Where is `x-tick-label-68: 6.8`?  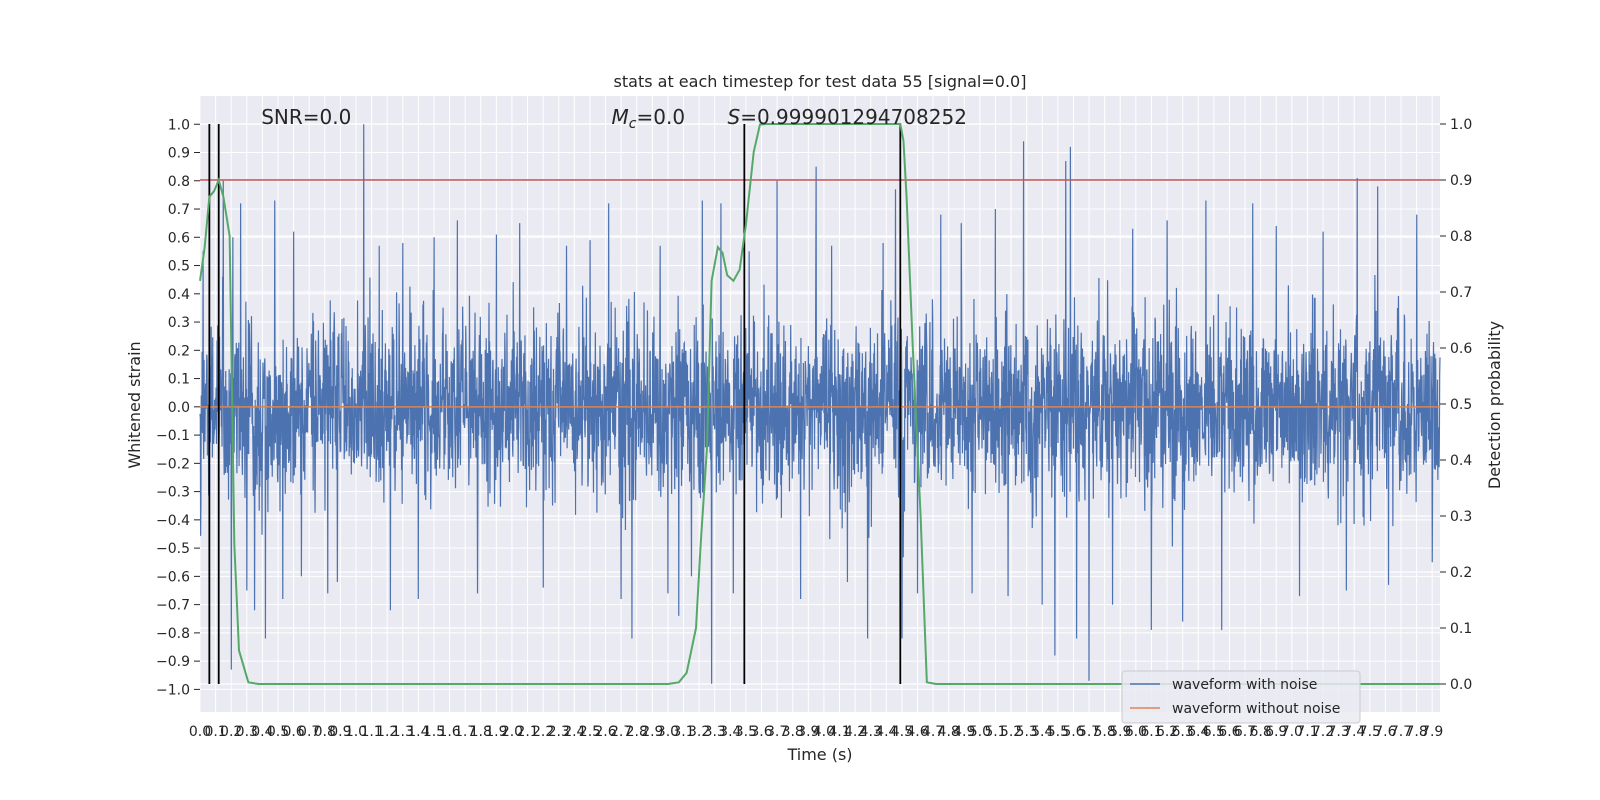
x-tick-label-68: 6.8 is located at coordinates (1260, 732).